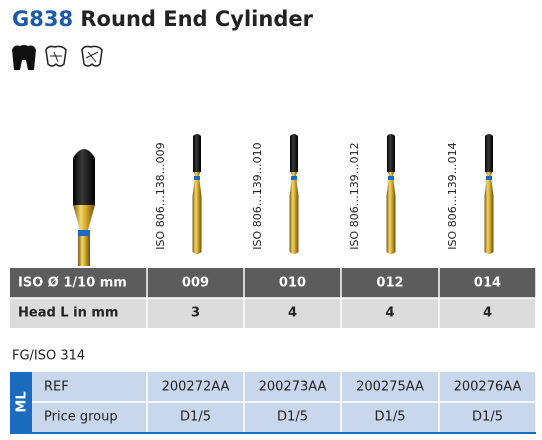  I want to click on cell: 200275AA, so click(390, 387).